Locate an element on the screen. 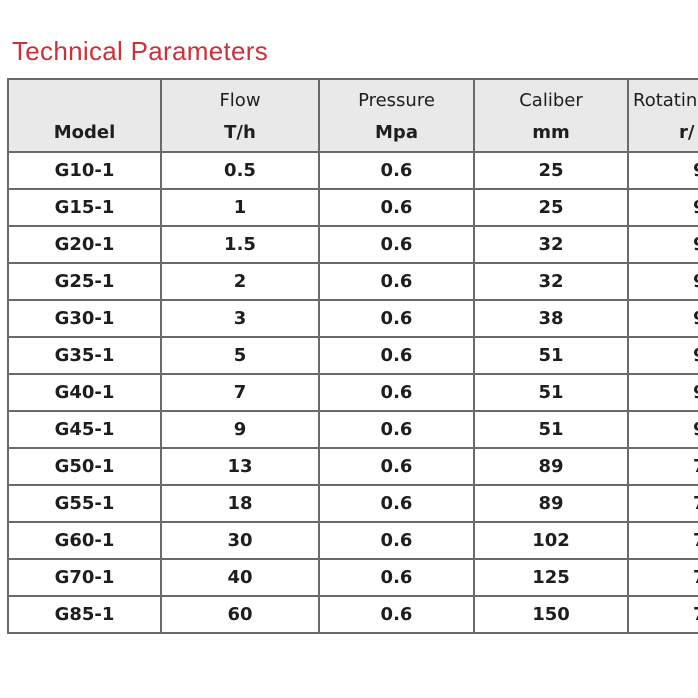  header-cell: Rotatin r/ is located at coordinates (662, 115).